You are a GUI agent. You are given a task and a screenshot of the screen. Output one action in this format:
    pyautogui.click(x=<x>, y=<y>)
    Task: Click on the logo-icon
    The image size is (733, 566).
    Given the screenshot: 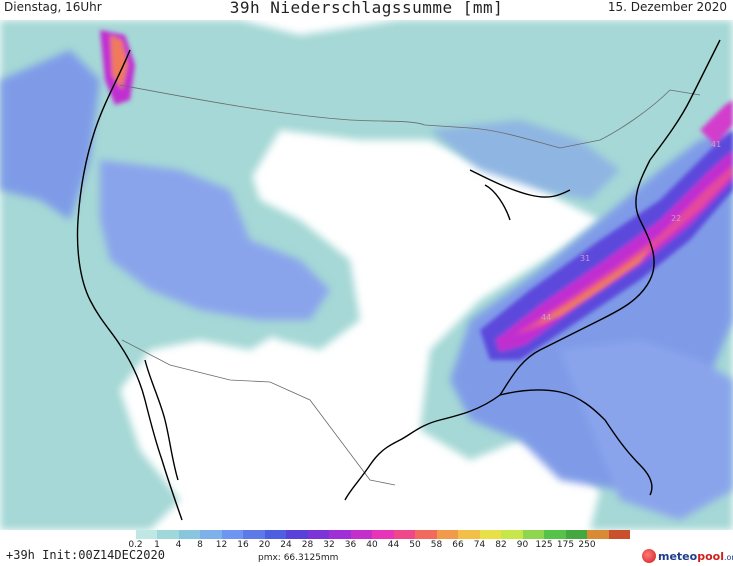 What is the action you would take?
    pyautogui.click(x=649, y=556)
    